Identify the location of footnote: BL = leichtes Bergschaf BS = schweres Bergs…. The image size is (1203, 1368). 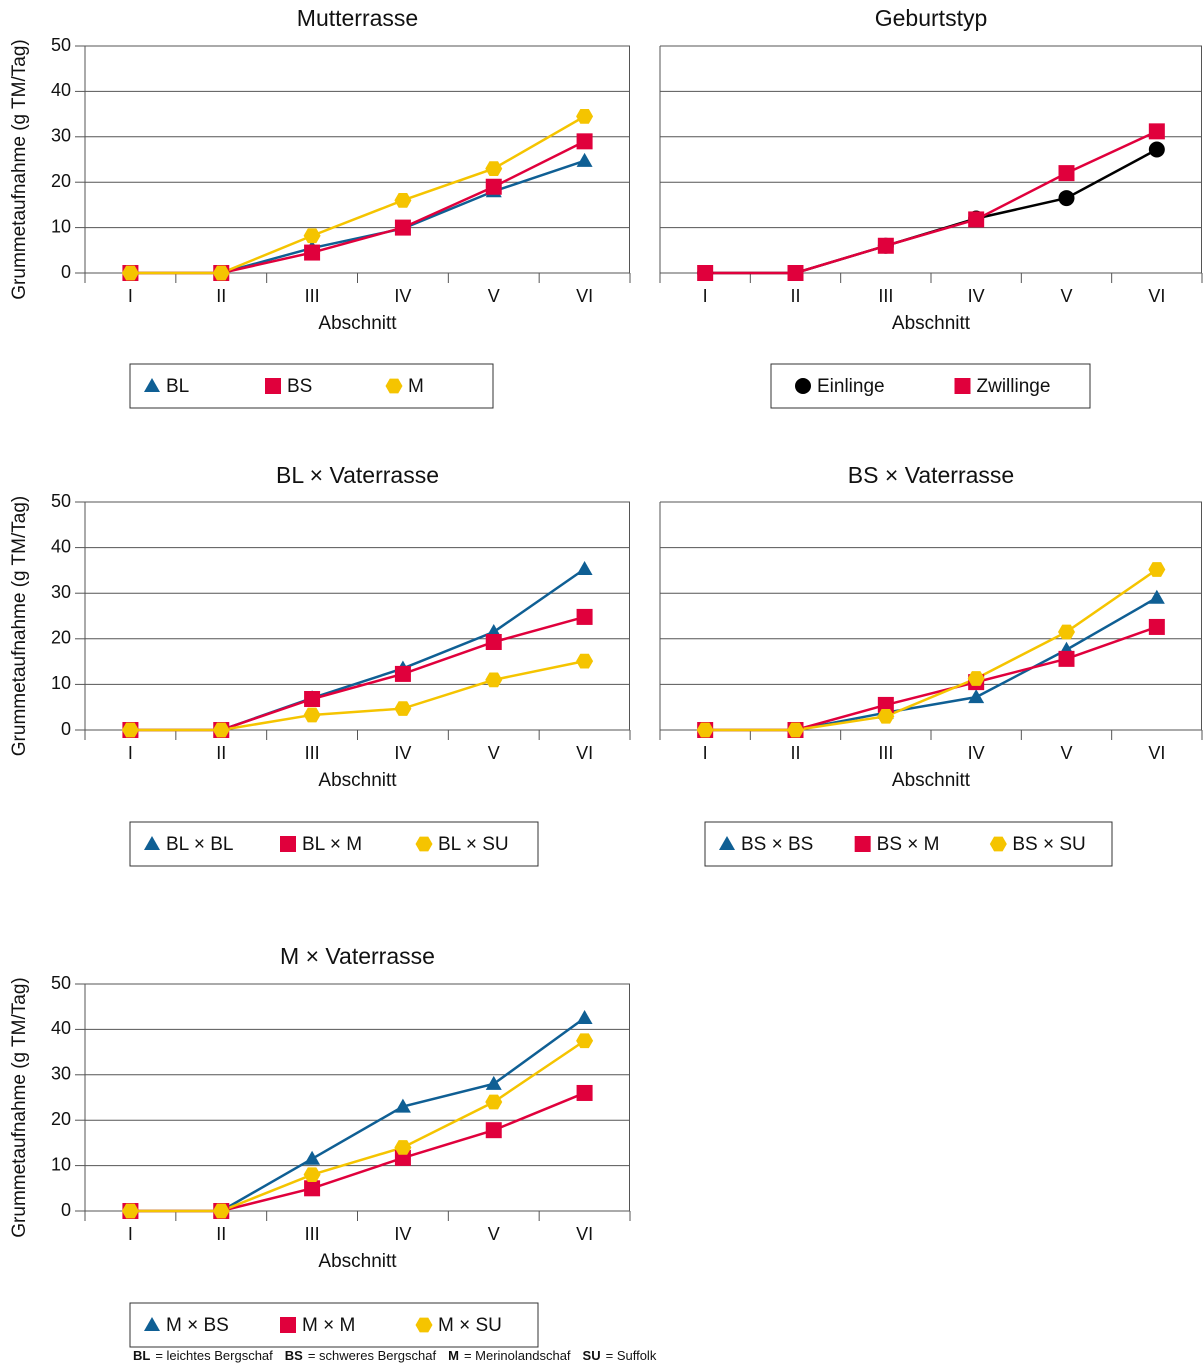
(395, 1355).